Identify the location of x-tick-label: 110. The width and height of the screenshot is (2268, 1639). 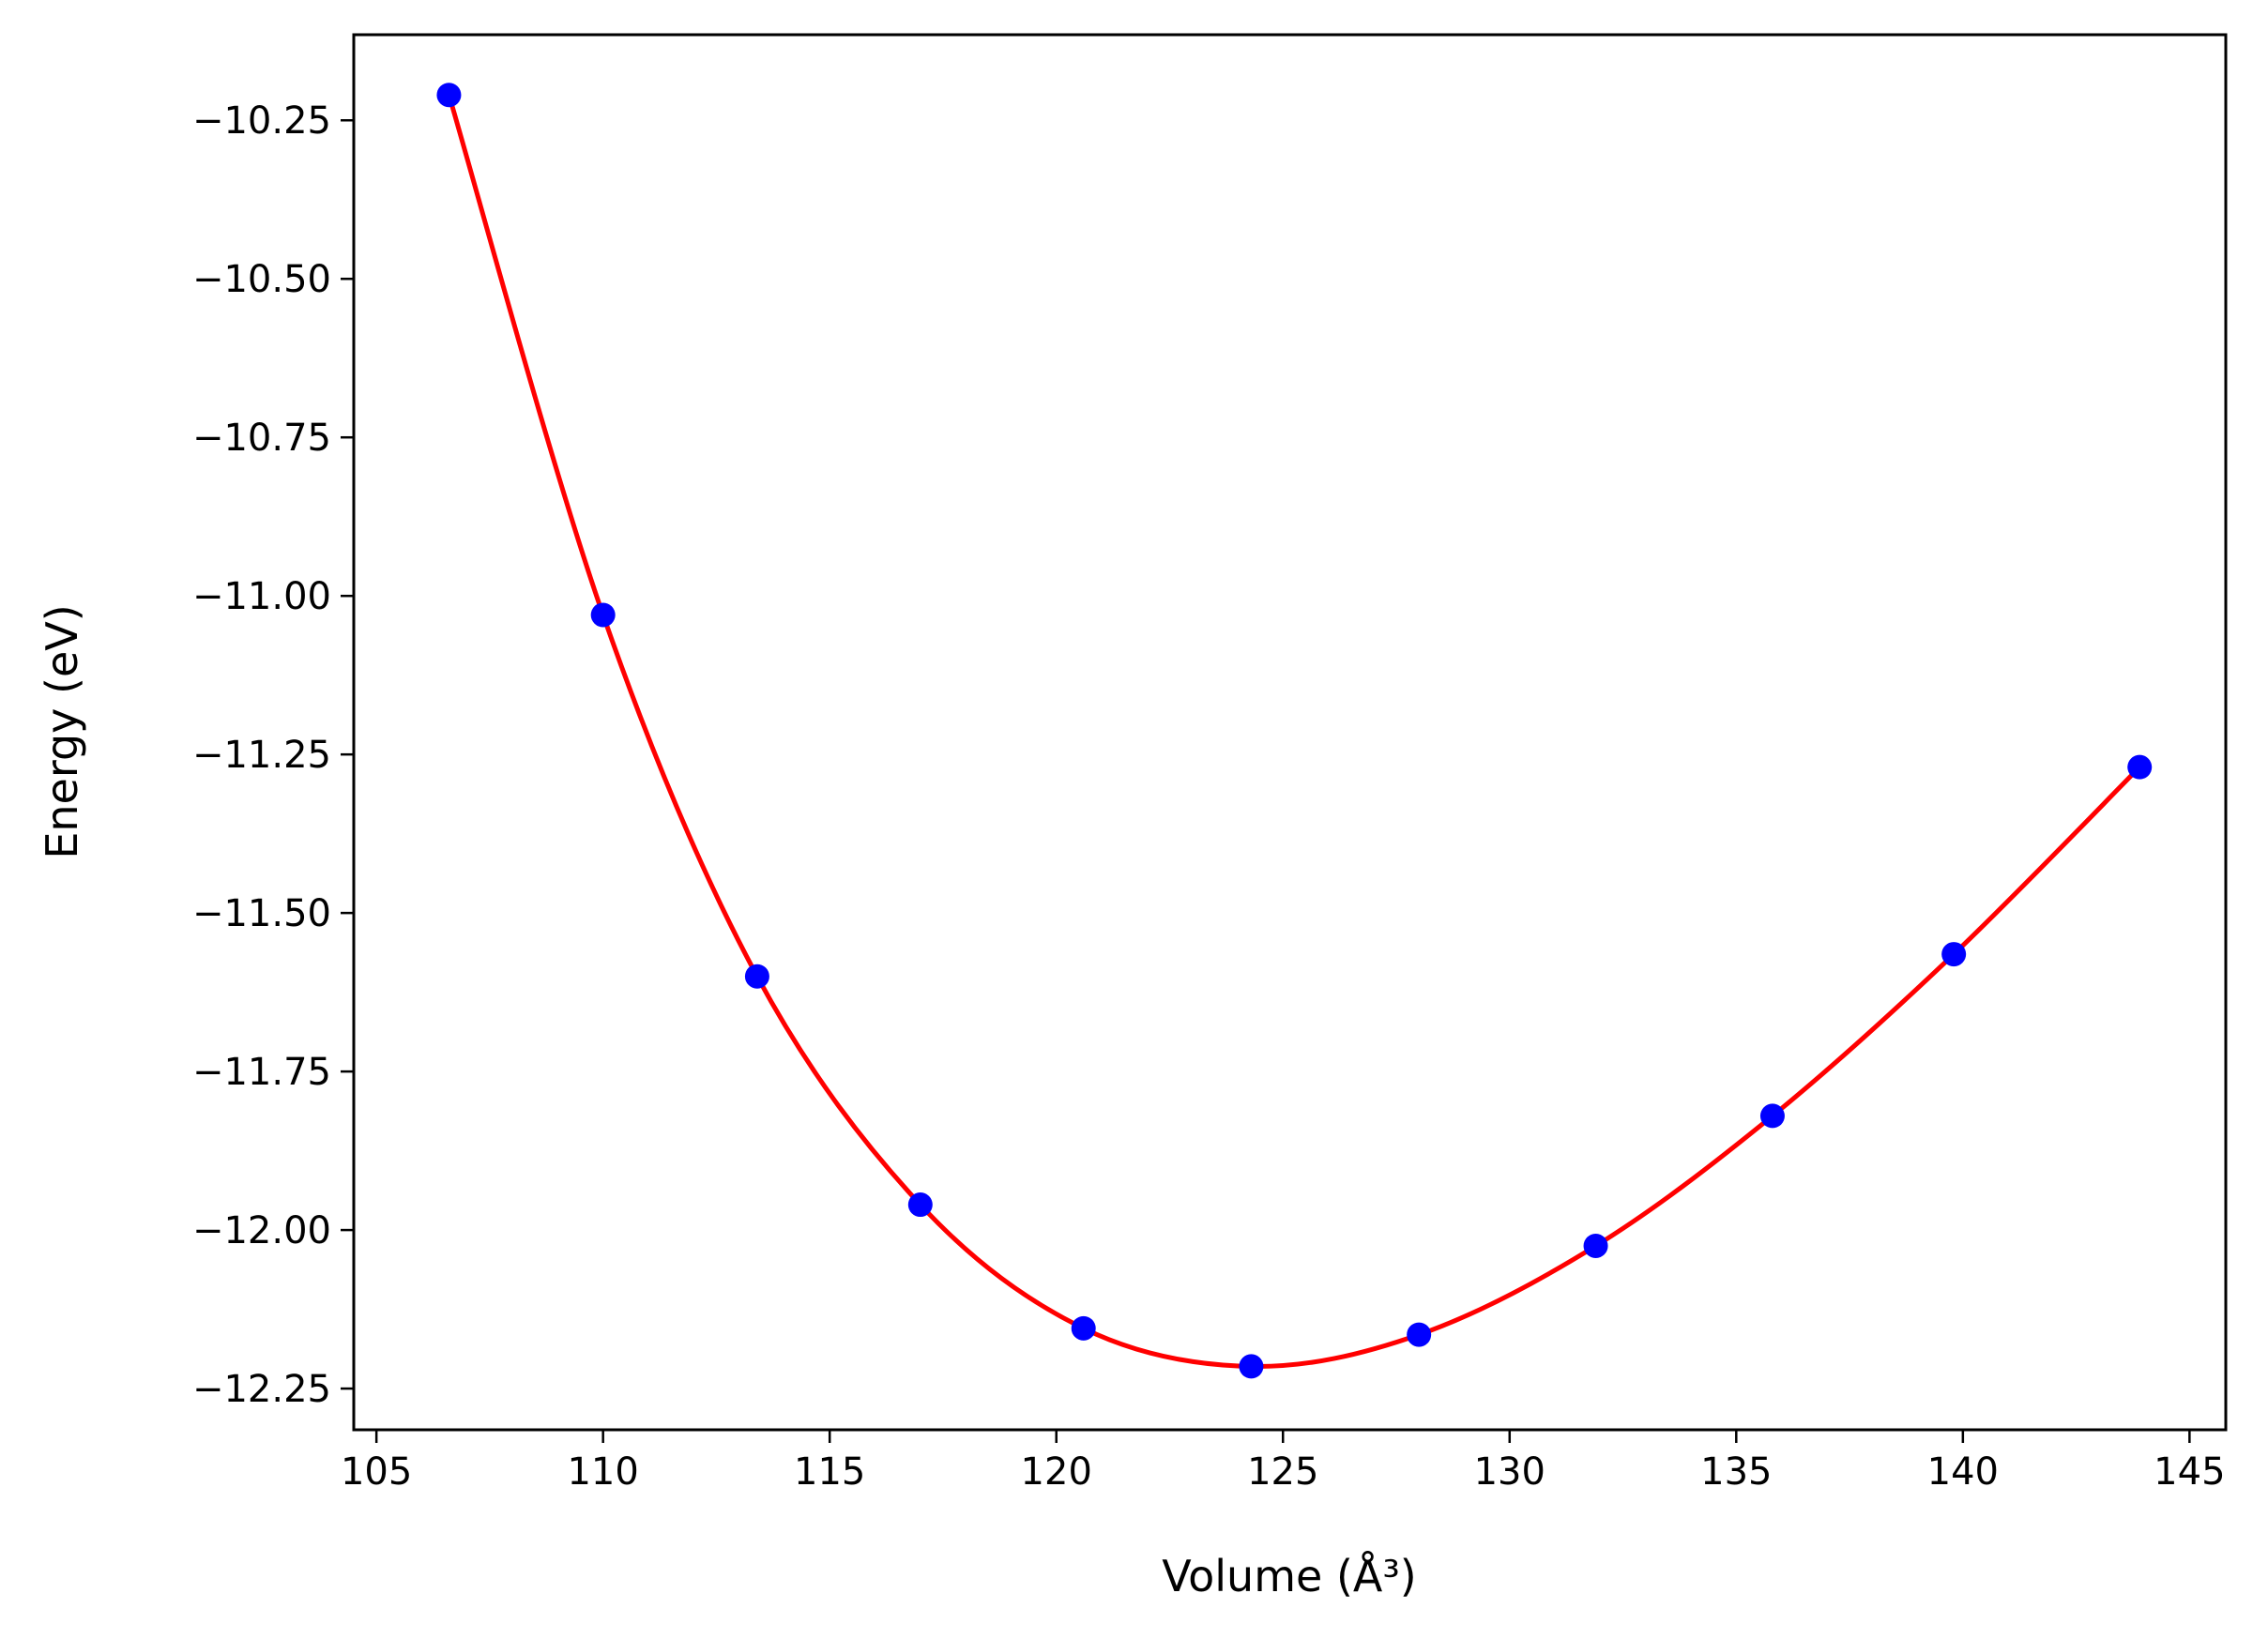
(602, 1472).